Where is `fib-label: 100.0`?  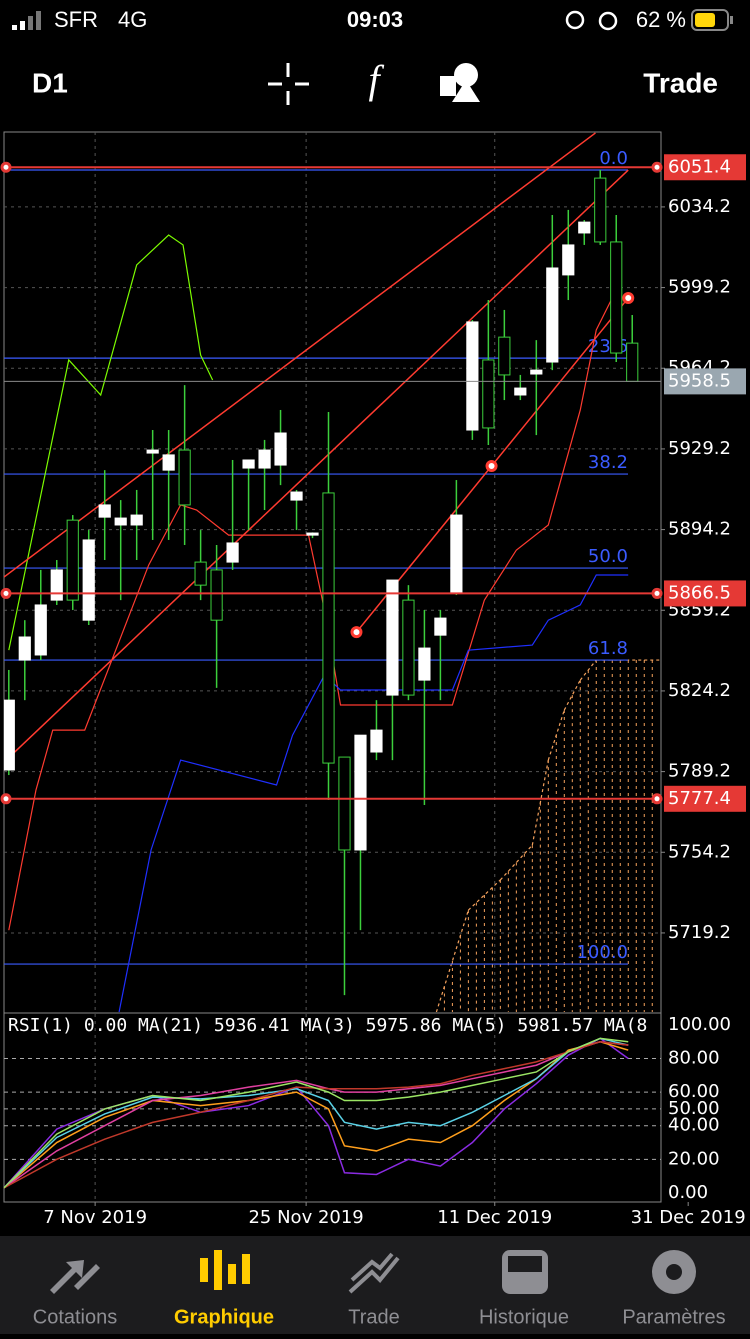 fib-label: 100.0 is located at coordinates (602, 952).